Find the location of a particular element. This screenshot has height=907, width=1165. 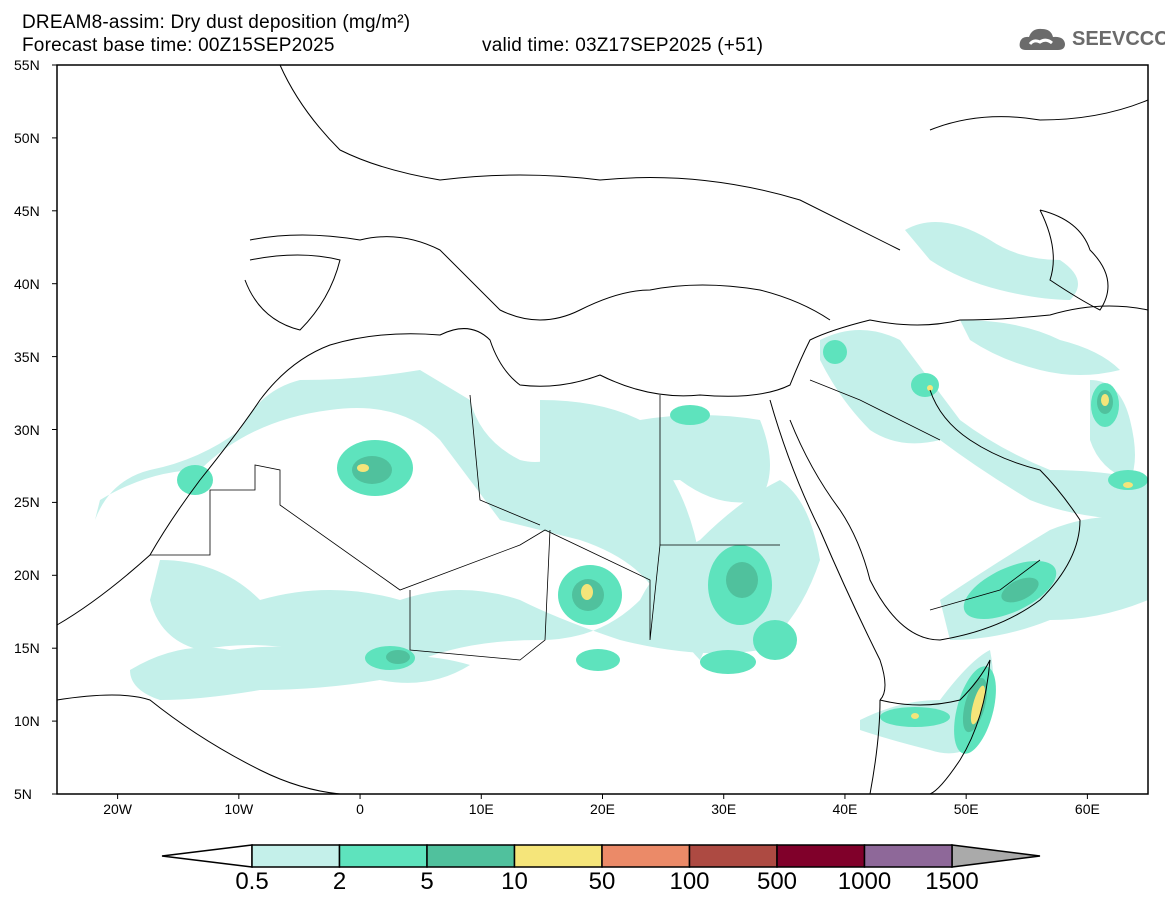

lat-label: 35N is located at coordinates (27, 356).